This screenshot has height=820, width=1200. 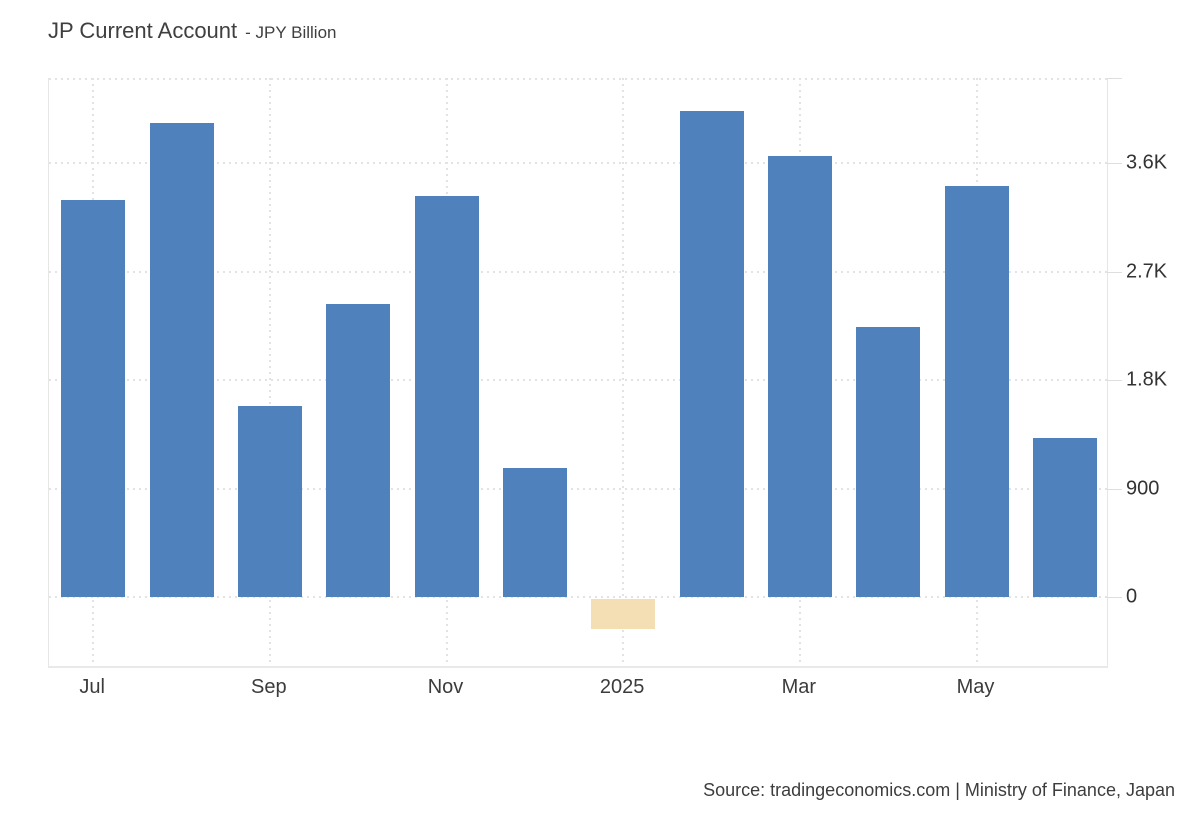 What do you see at coordinates (888, 462) in the screenshot?
I see `bar-apr-2025` at bounding box center [888, 462].